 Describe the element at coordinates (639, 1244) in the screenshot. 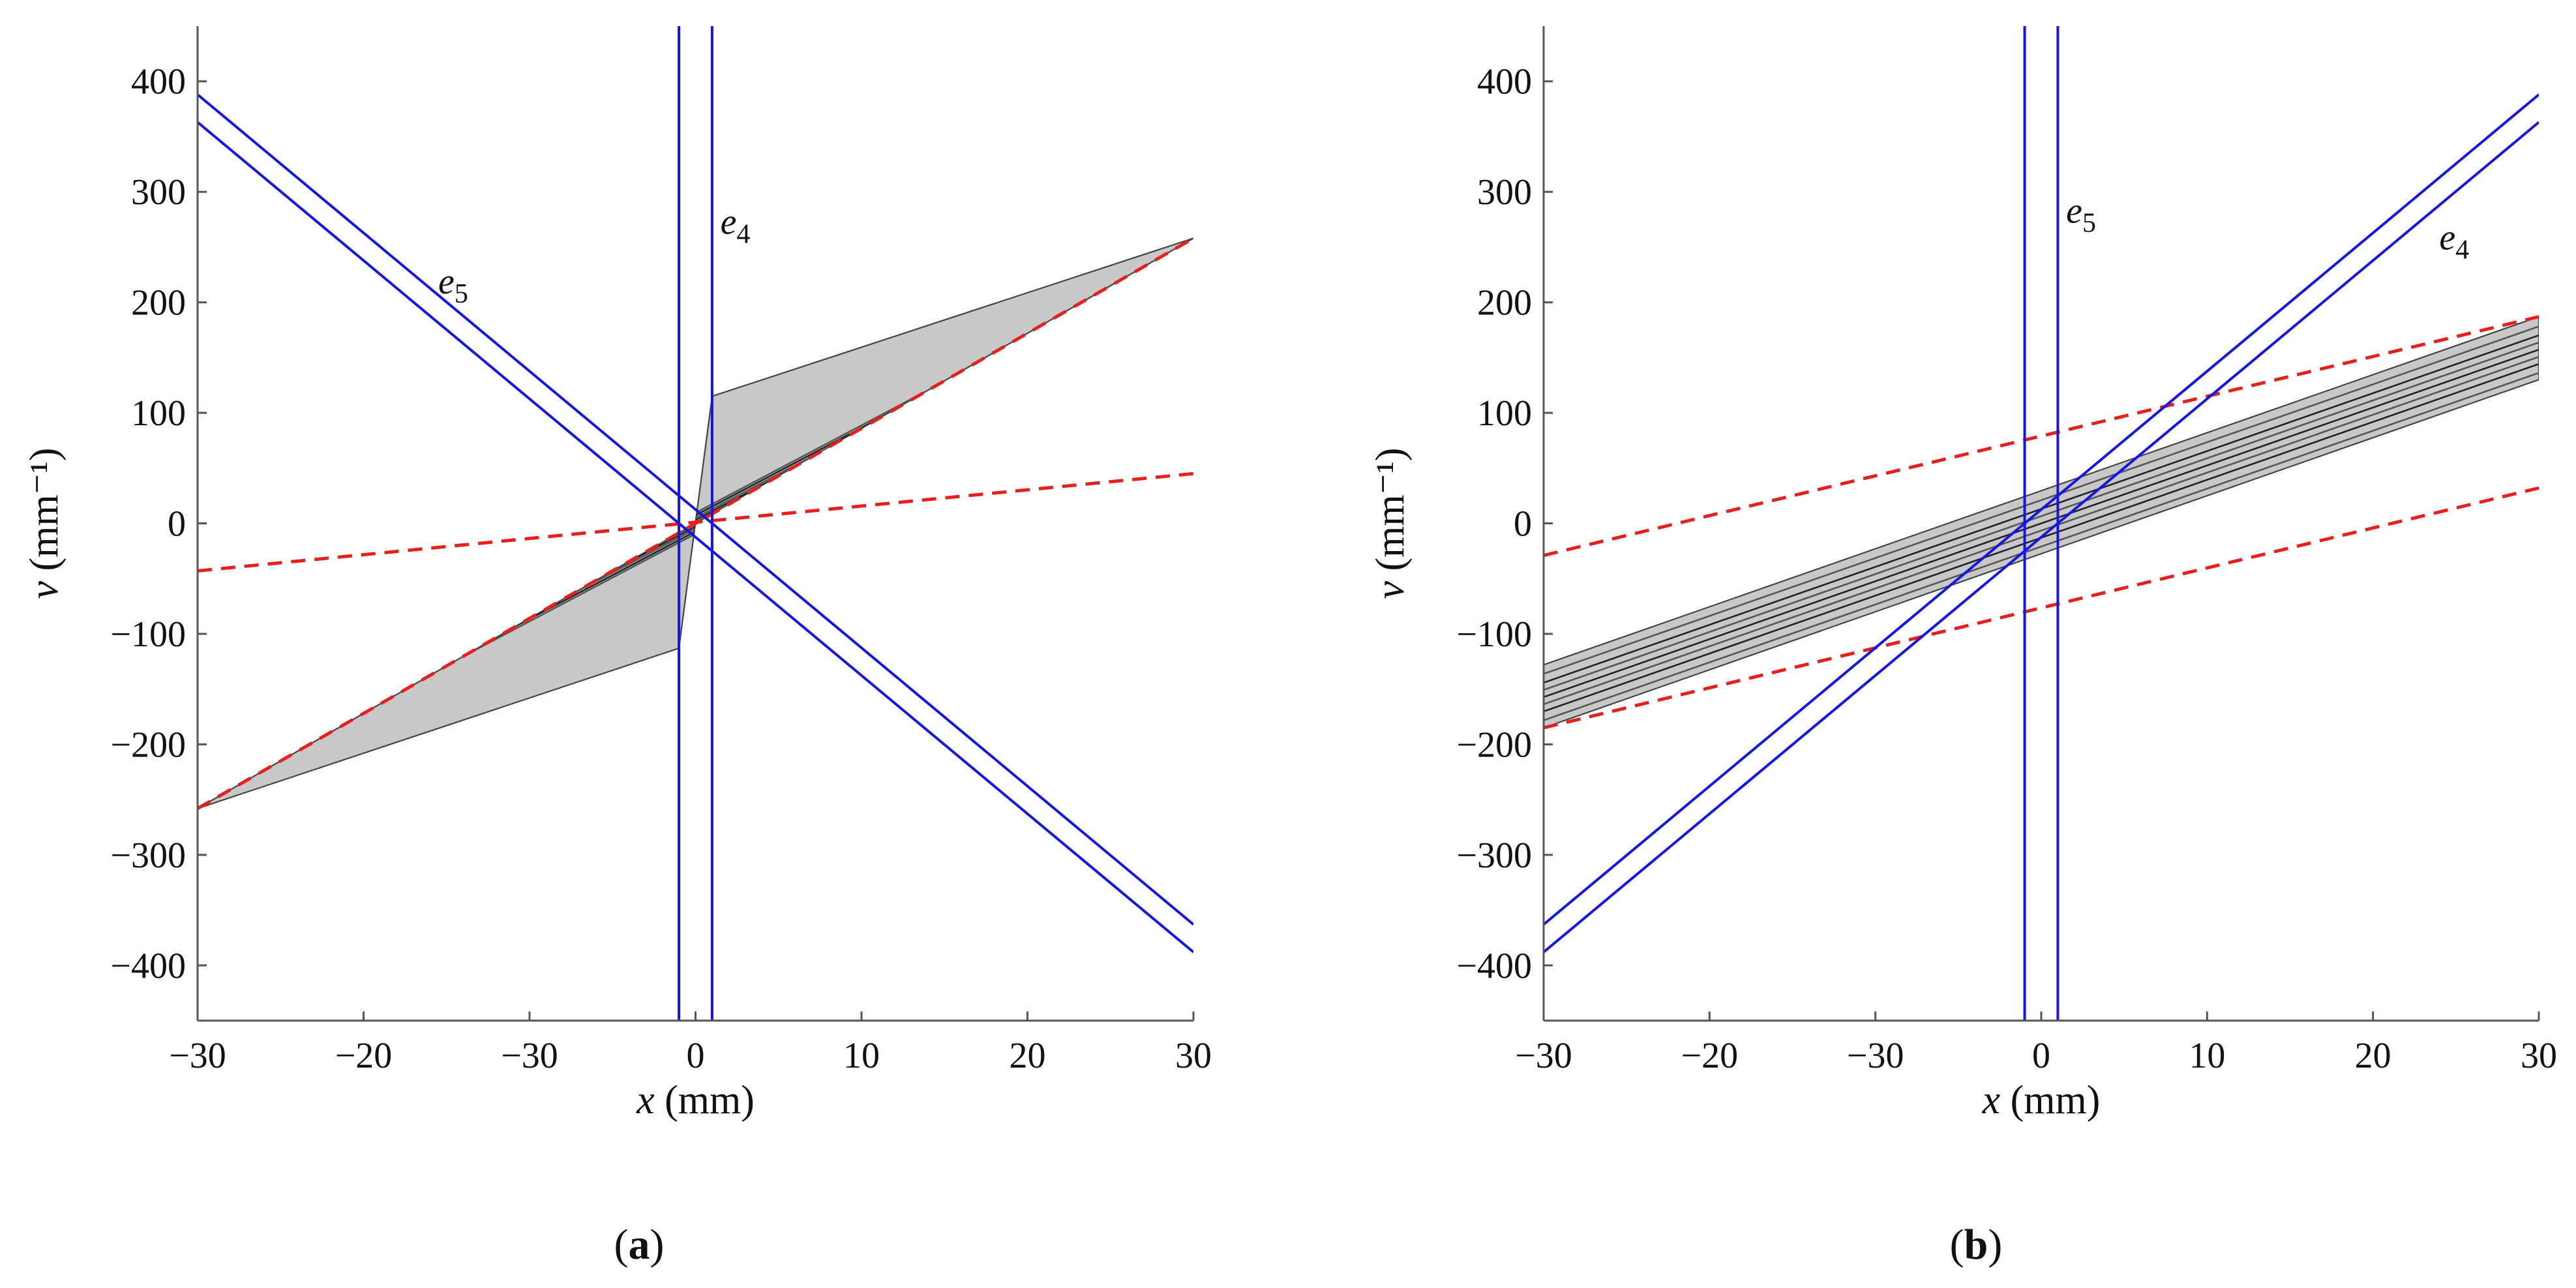

I see `panel-label: (a)` at that location.